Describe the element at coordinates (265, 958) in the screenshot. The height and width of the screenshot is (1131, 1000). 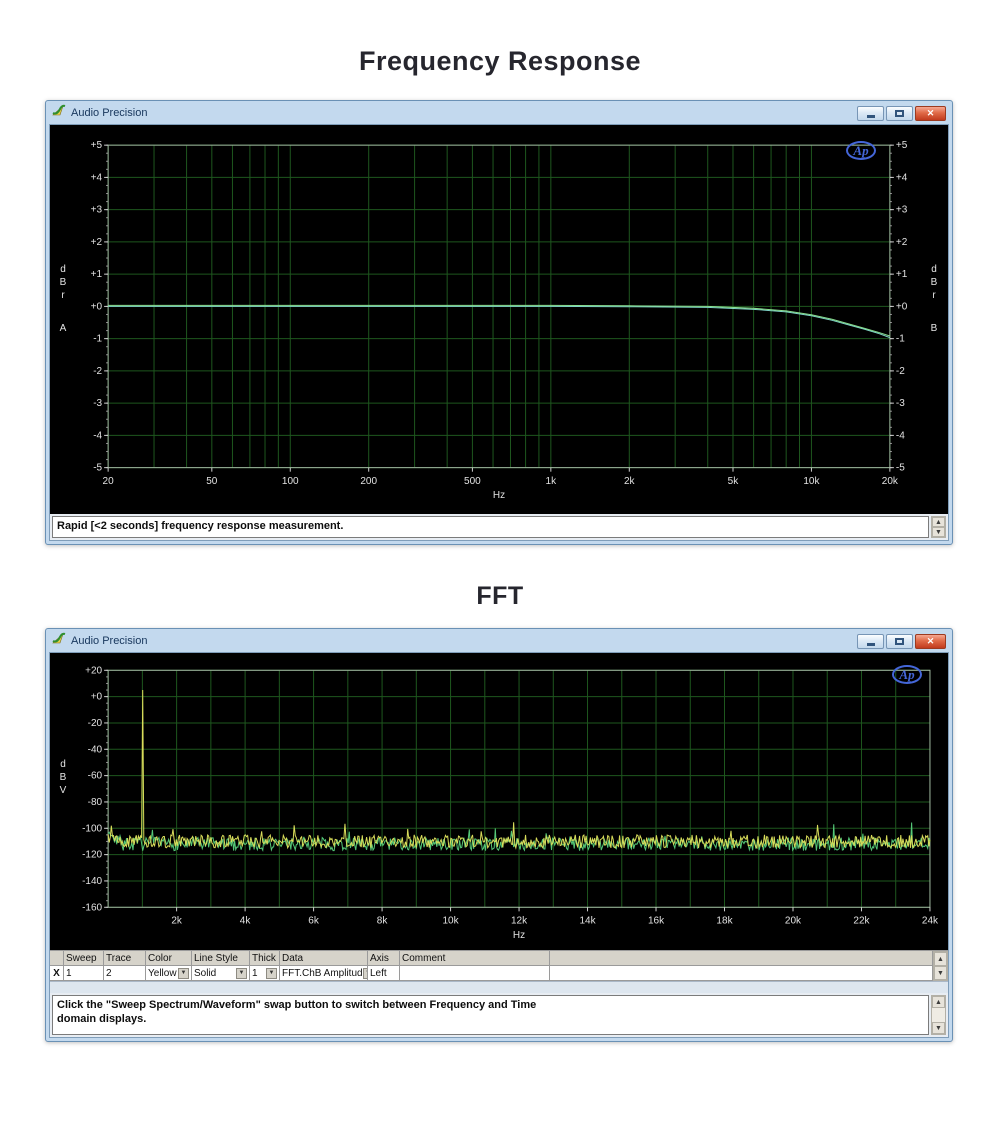
I see `header-thick: Thick` at that location.